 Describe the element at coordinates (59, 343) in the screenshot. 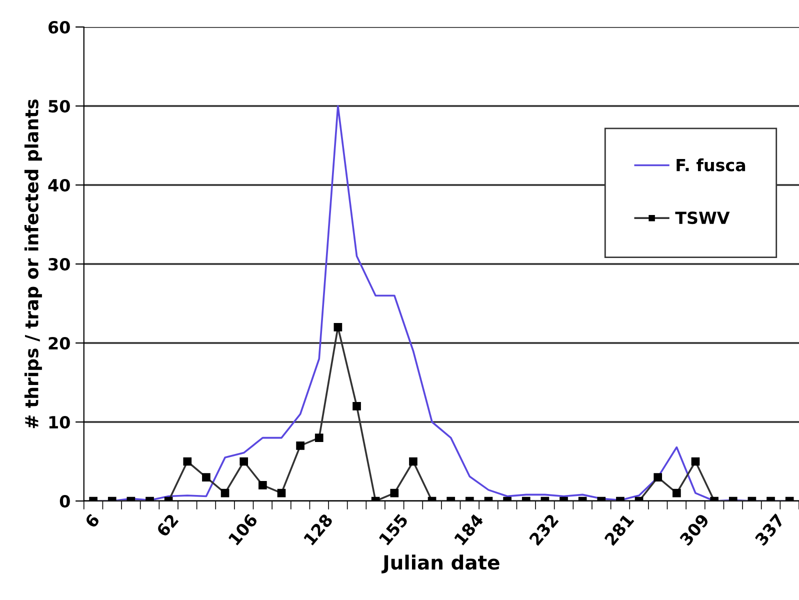

I see `y-tick-label: 20` at that location.